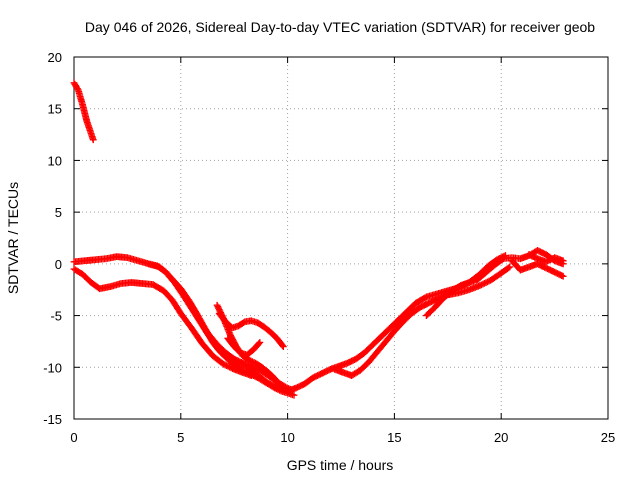 The image size is (640, 480). I want to click on y-tick-label: 15, so click(55, 109).